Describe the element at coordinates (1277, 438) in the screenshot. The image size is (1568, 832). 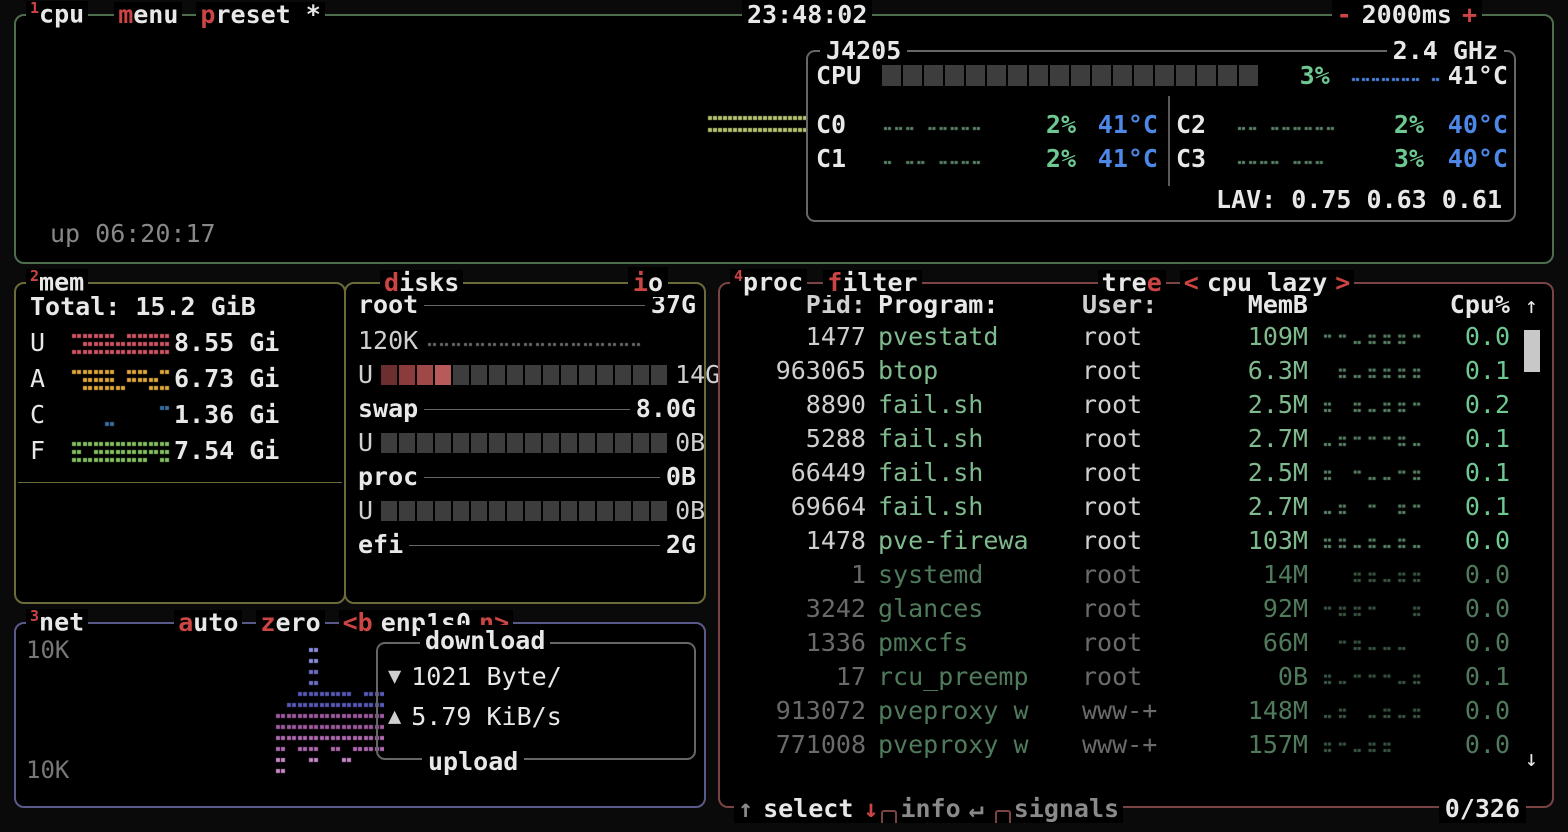
I see `cell-mem: 2.7M` at that location.